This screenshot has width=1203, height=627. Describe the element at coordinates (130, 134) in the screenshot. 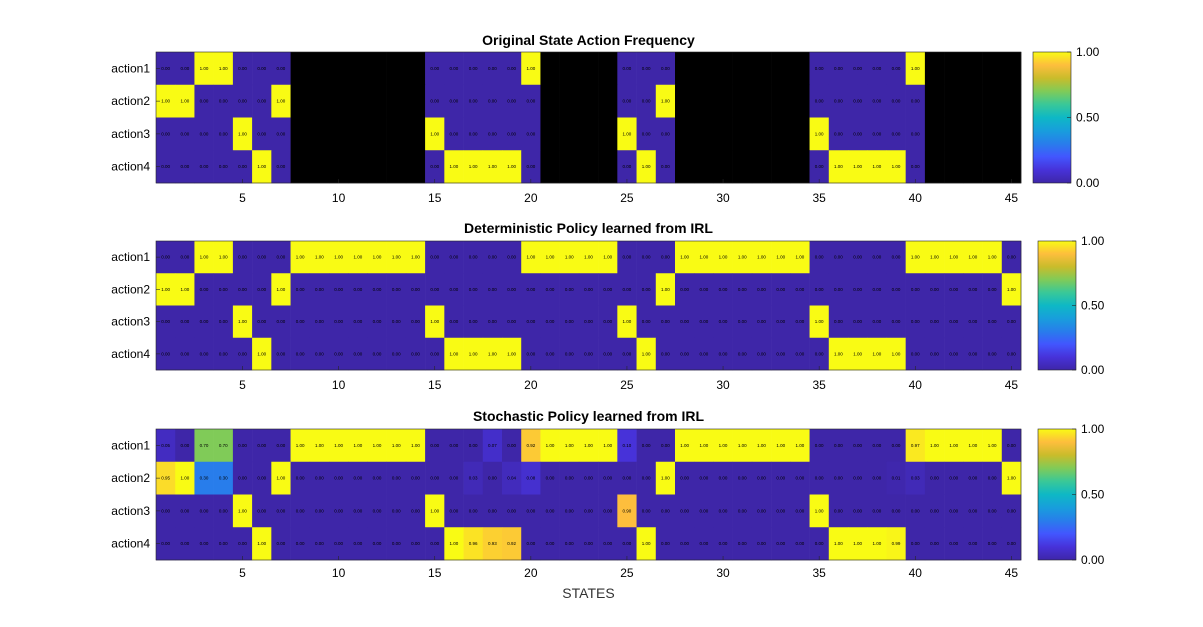

I see `row-label: action3` at that location.